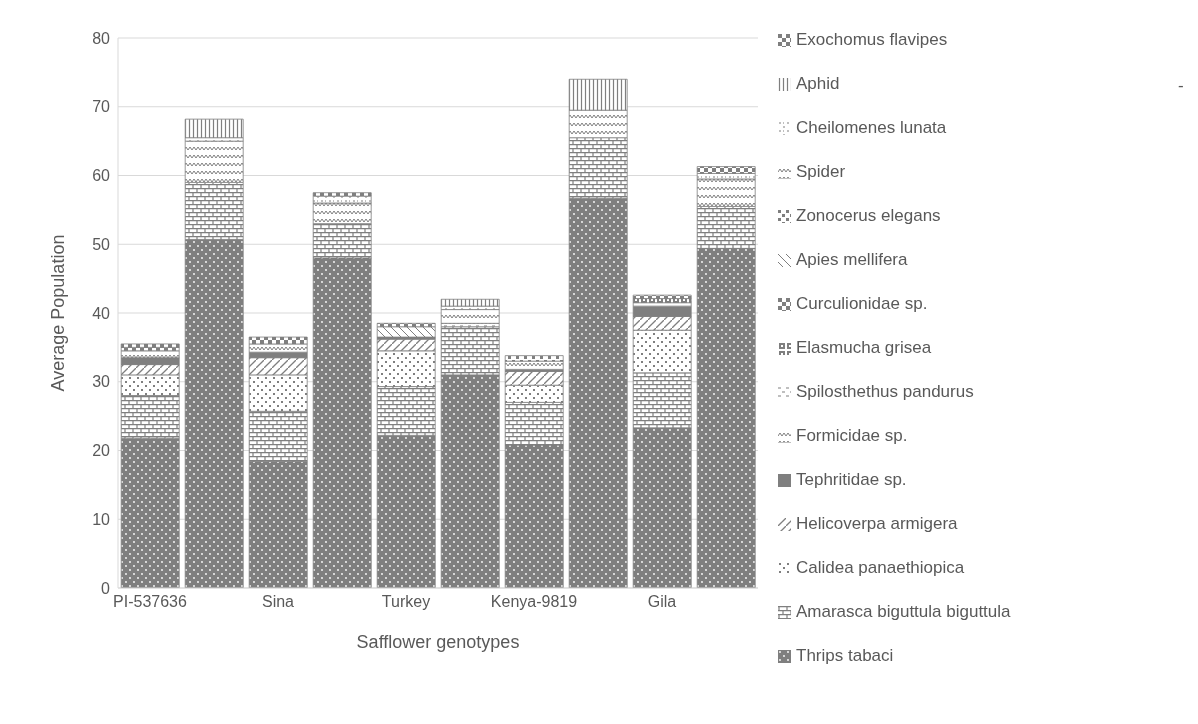 This screenshot has height=724, width=1198. I want to click on legend-label: Spilosthethus pandurus, so click(885, 392).